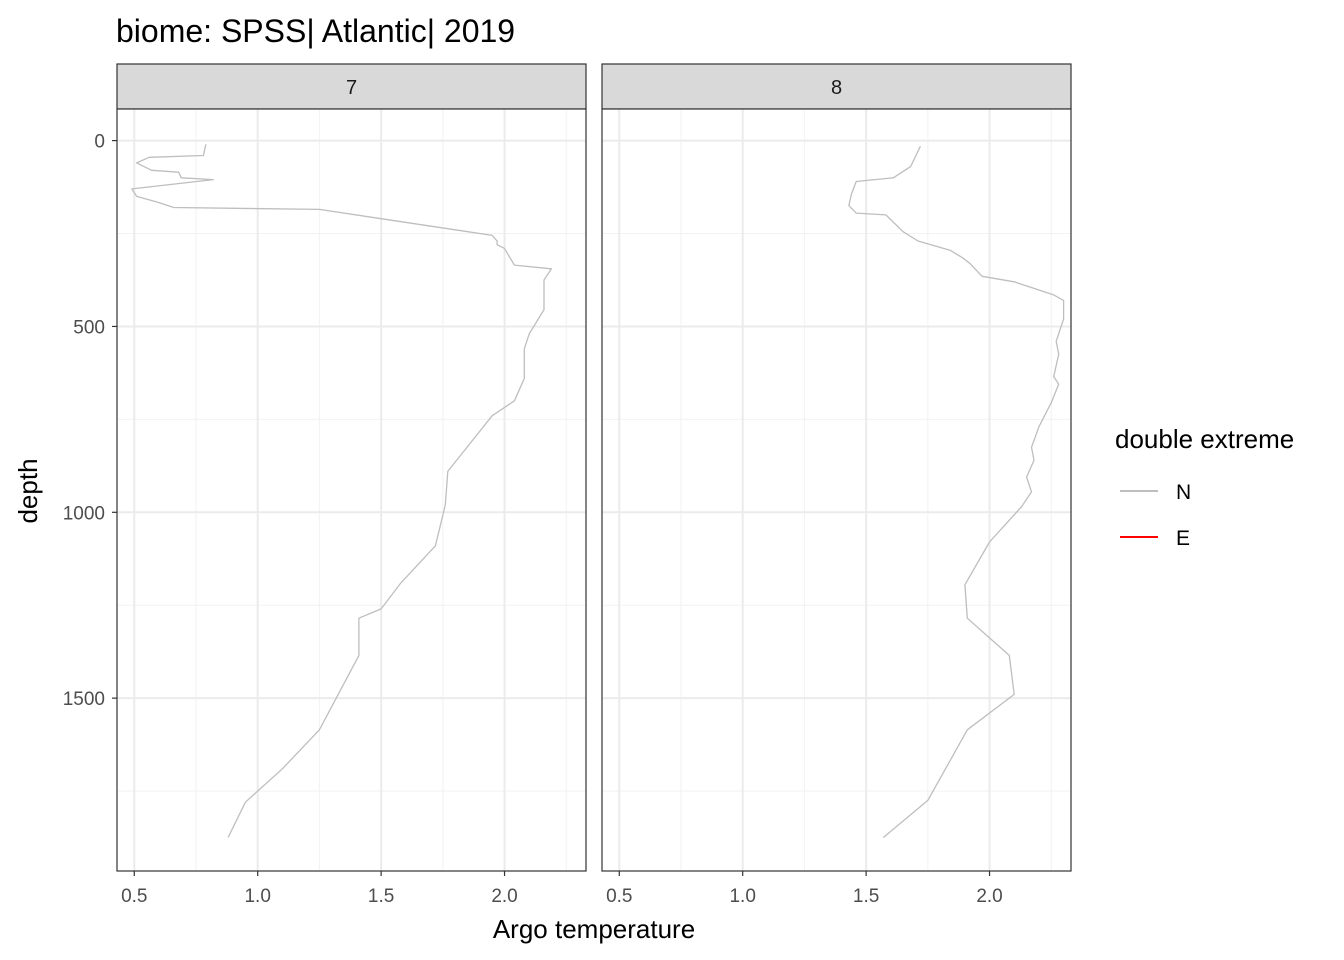  What do you see at coordinates (99, 142) in the screenshot?
I see `y-tick-label: 0` at bounding box center [99, 142].